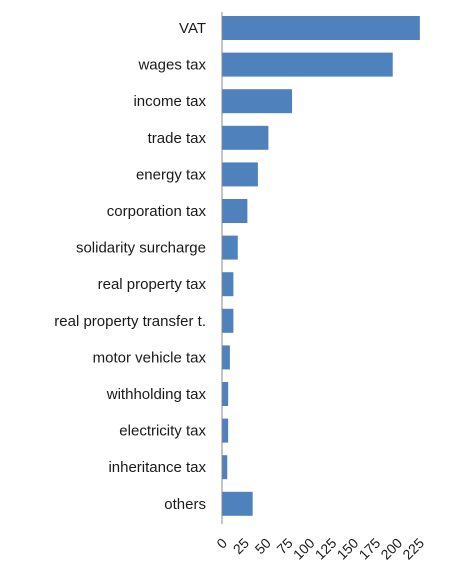 This screenshot has height=570, width=449. What do you see at coordinates (413, 549) in the screenshot?
I see `x-tick-label-225: 225` at bounding box center [413, 549].